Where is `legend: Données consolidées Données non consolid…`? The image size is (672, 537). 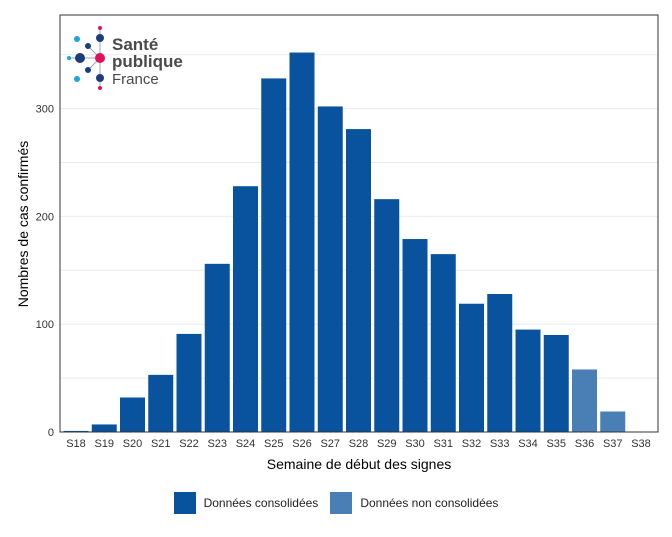 legend: Données consolidées Données non consolid… is located at coordinates (336, 503).